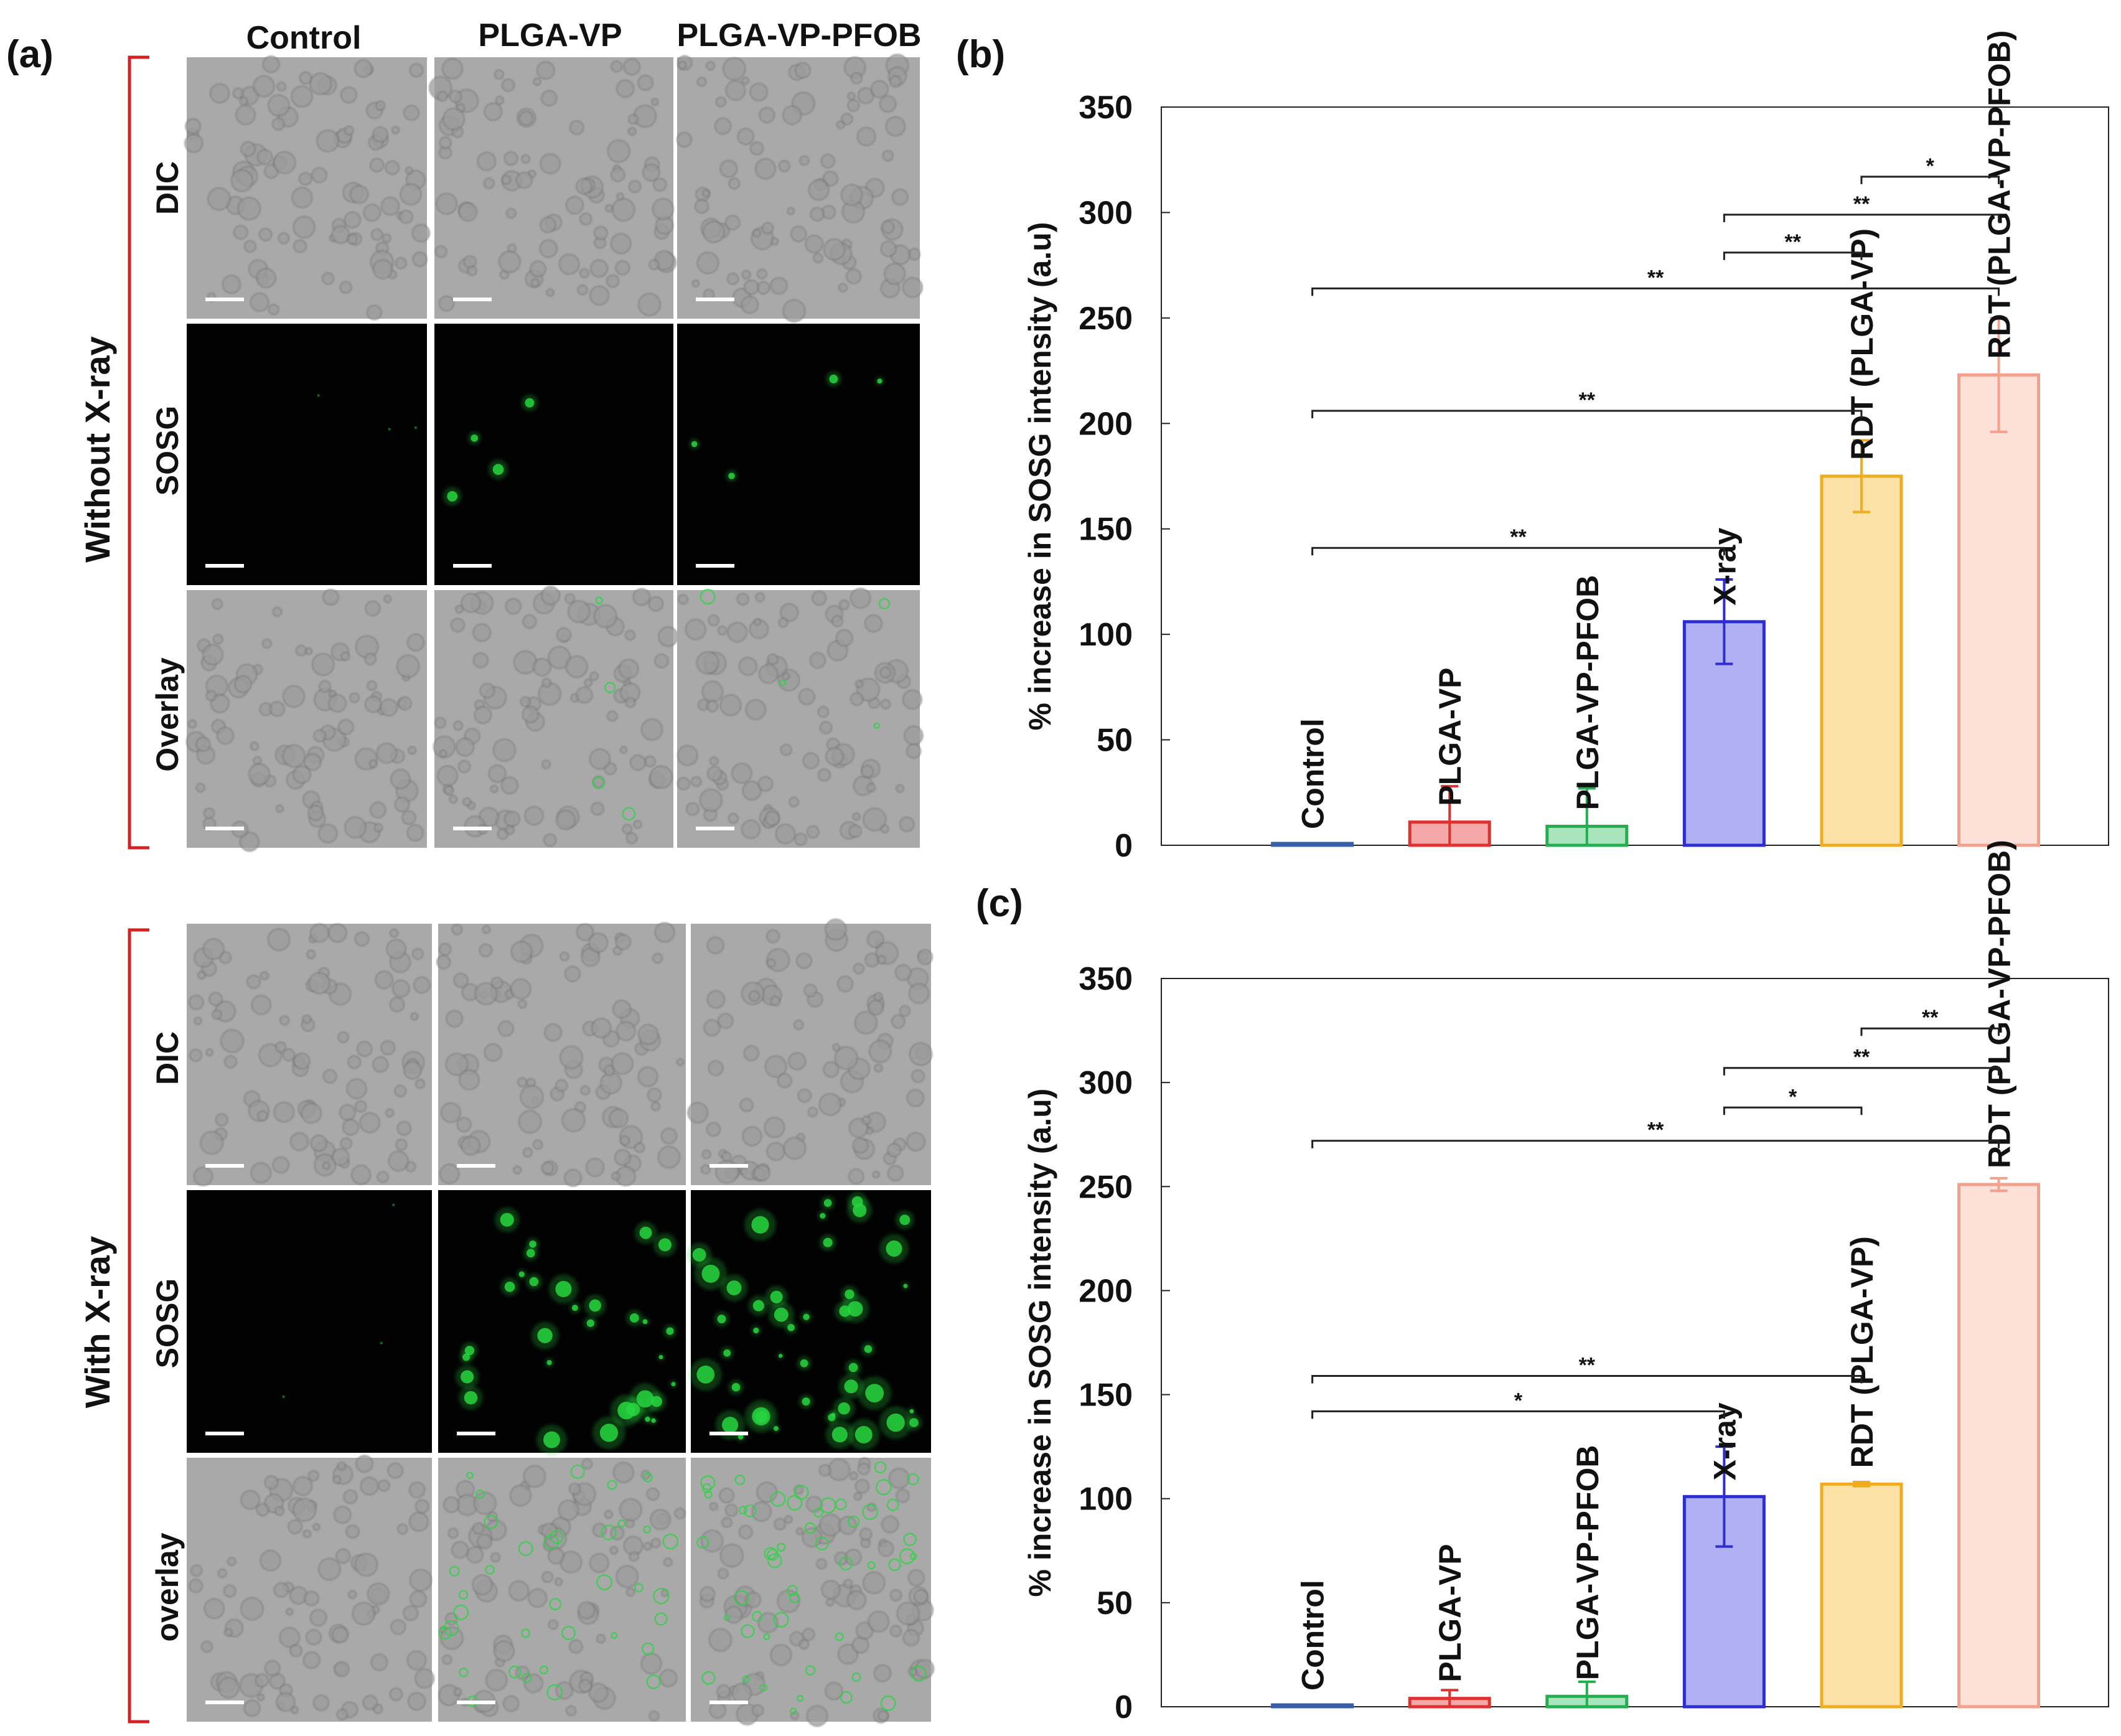 This screenshot has width=2121, height=1736. Describe the element at coordinates (1999, 1446) in the screenshot. I see `bar` at that location.